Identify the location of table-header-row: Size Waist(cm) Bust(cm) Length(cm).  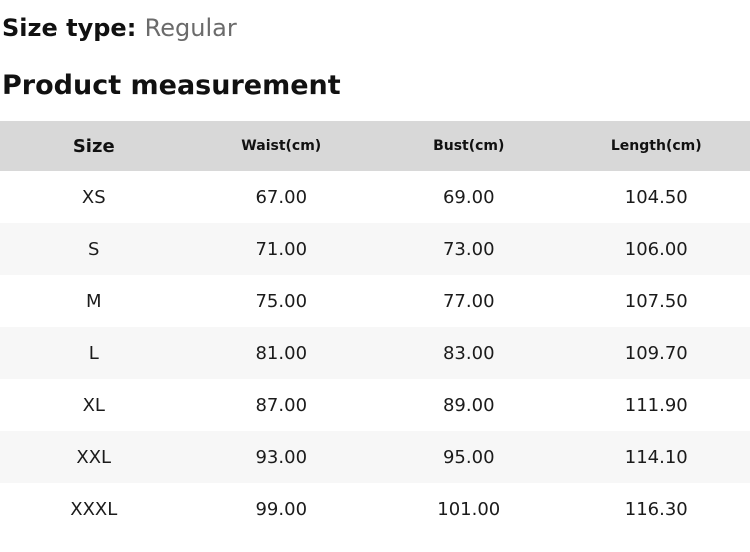
(375, 146).